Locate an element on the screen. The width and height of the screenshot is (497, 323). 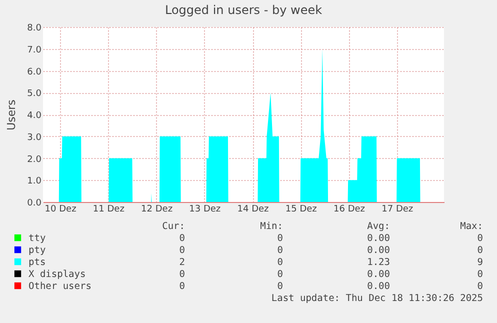
x-tick-label: 10 Dez is located at coordinates (60, 209).